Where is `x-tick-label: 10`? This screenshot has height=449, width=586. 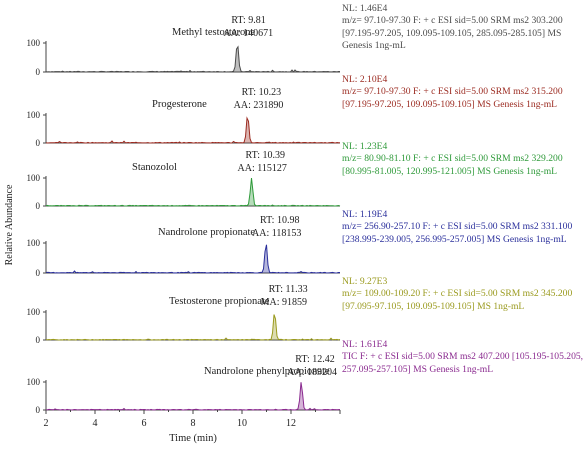
x-tick-label: 10 is located at coordinates (242, 423).